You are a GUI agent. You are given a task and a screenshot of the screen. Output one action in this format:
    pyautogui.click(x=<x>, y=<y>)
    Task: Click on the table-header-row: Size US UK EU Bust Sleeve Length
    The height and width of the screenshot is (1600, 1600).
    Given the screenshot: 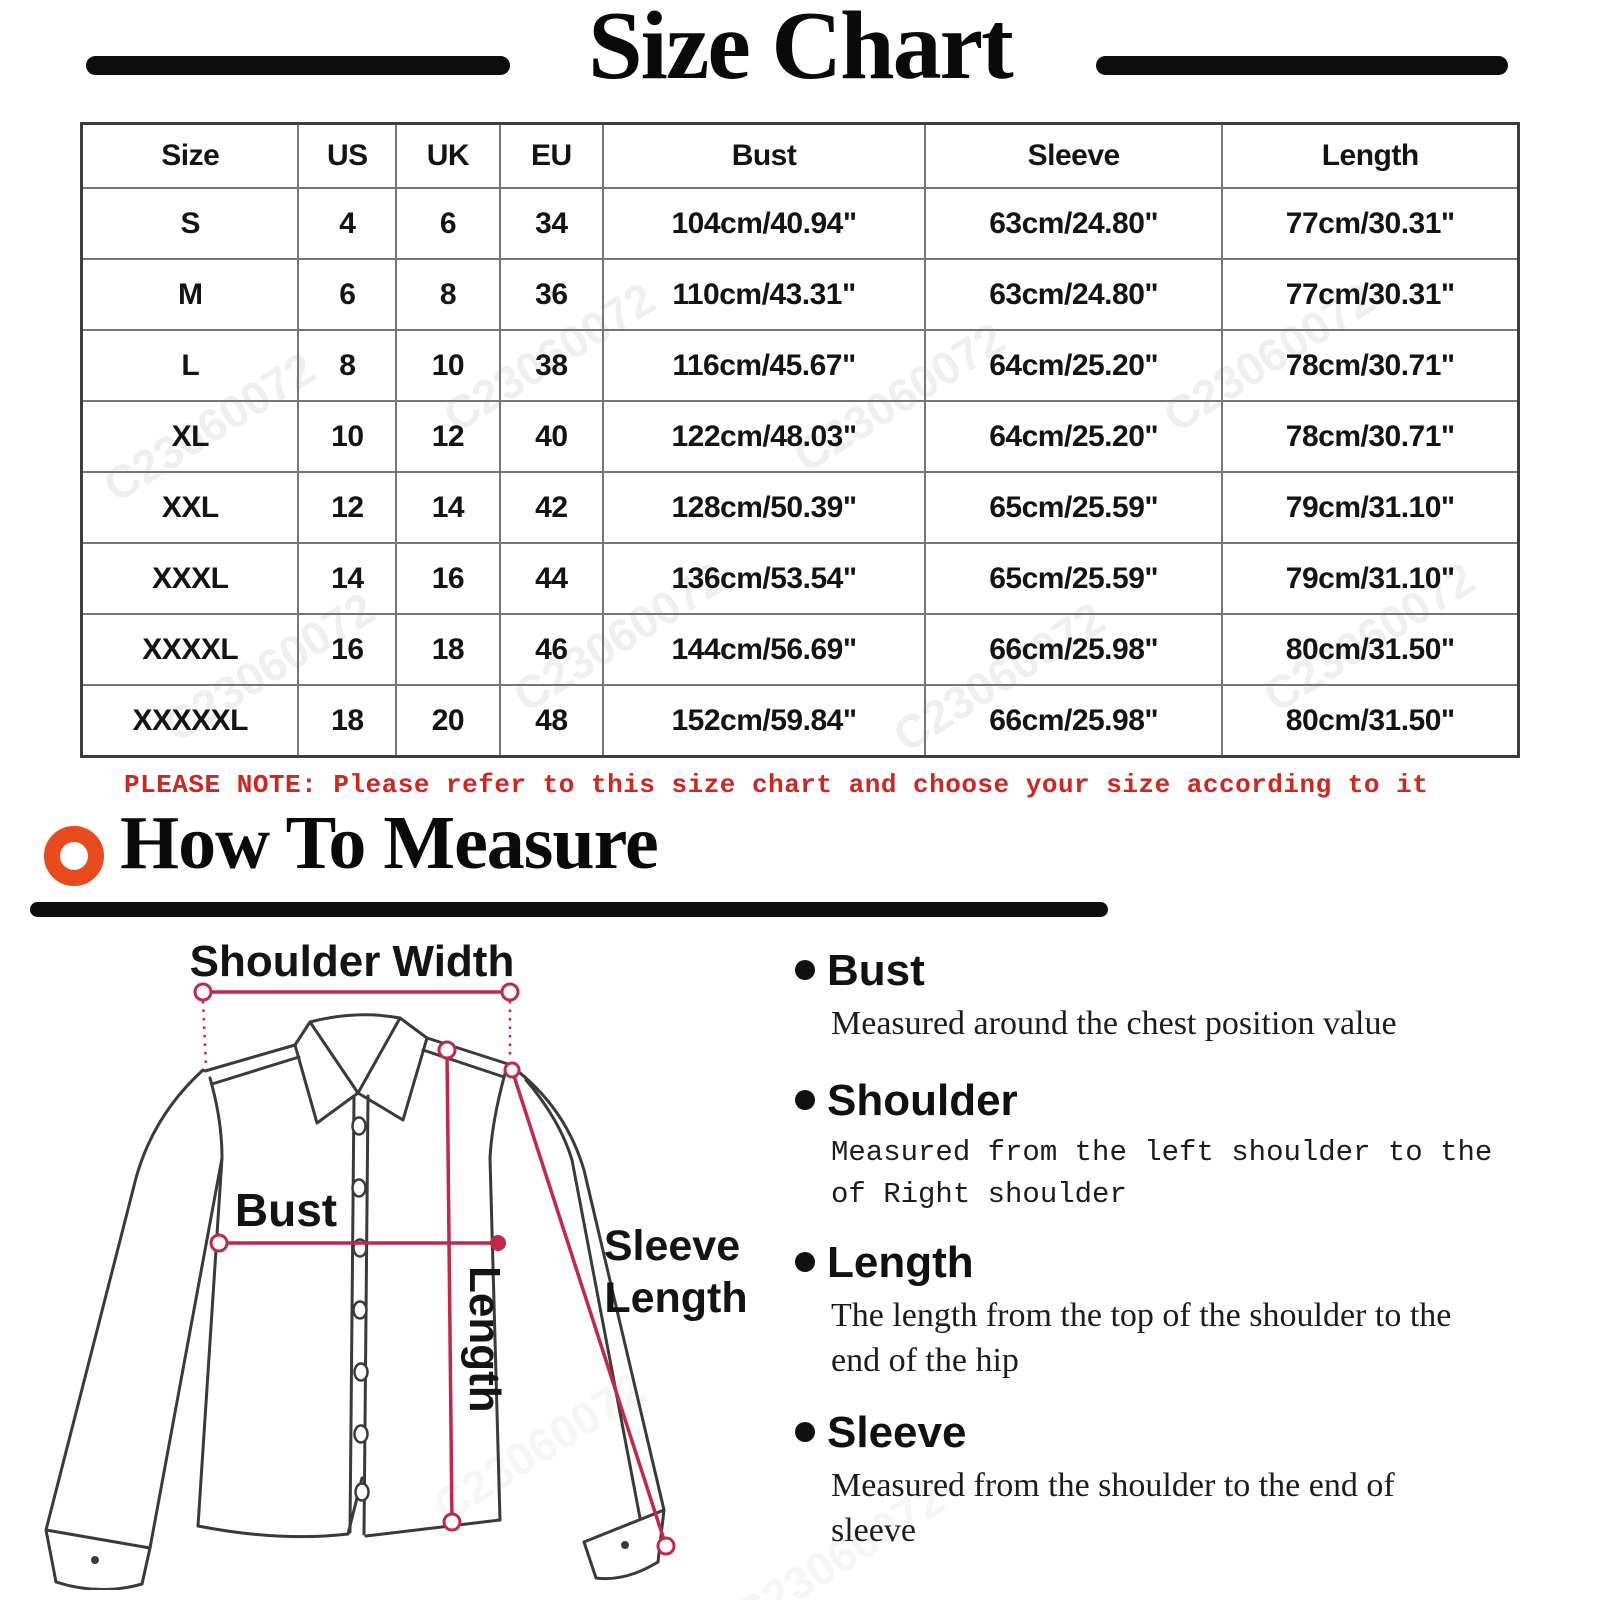 What is the action you would take?
    pyautogui.click(x=800, y=155)
    